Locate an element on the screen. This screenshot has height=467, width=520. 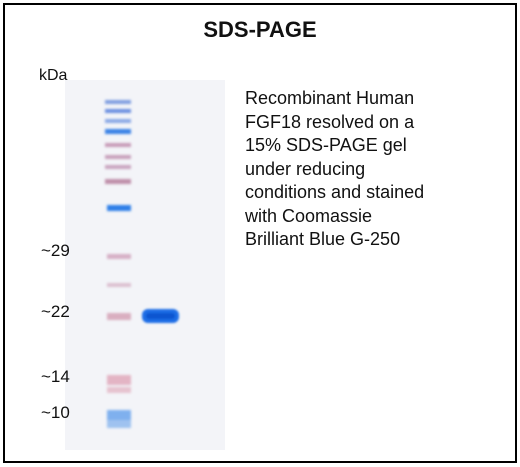
ladder-lane is located at coordinates (118, 264).